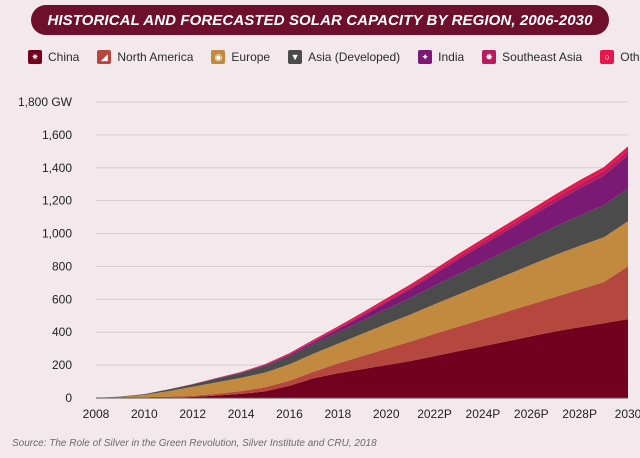  What do you see at coordinates (62, 266) in the screenshot?
I see `y-tick-label: 800` at bounding box center [62, 266].